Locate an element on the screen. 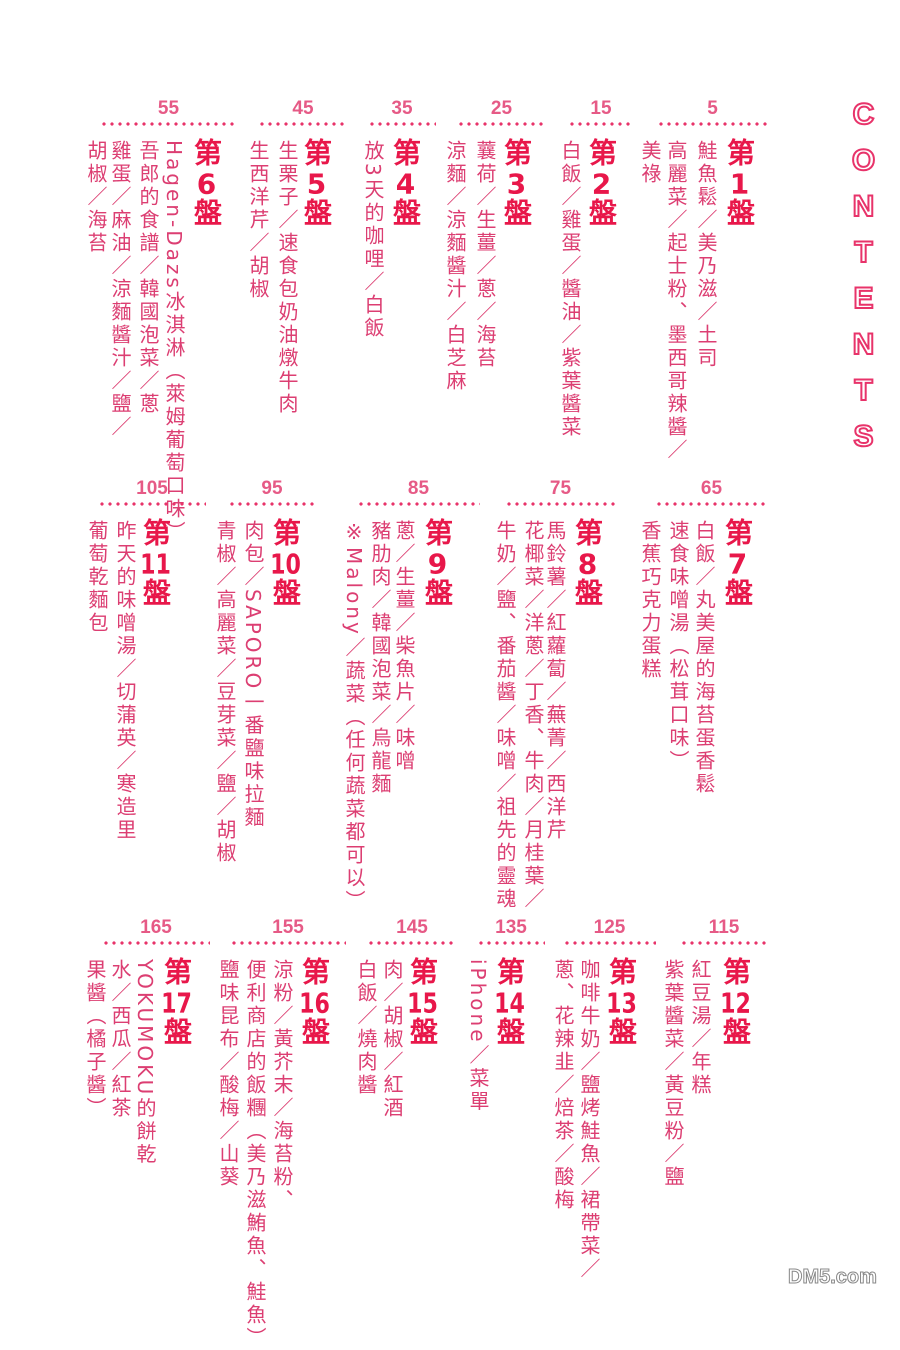 This screenshot has width=900, height=1350. chapter-title: 第8盤 is located at coordinates (587, 564).